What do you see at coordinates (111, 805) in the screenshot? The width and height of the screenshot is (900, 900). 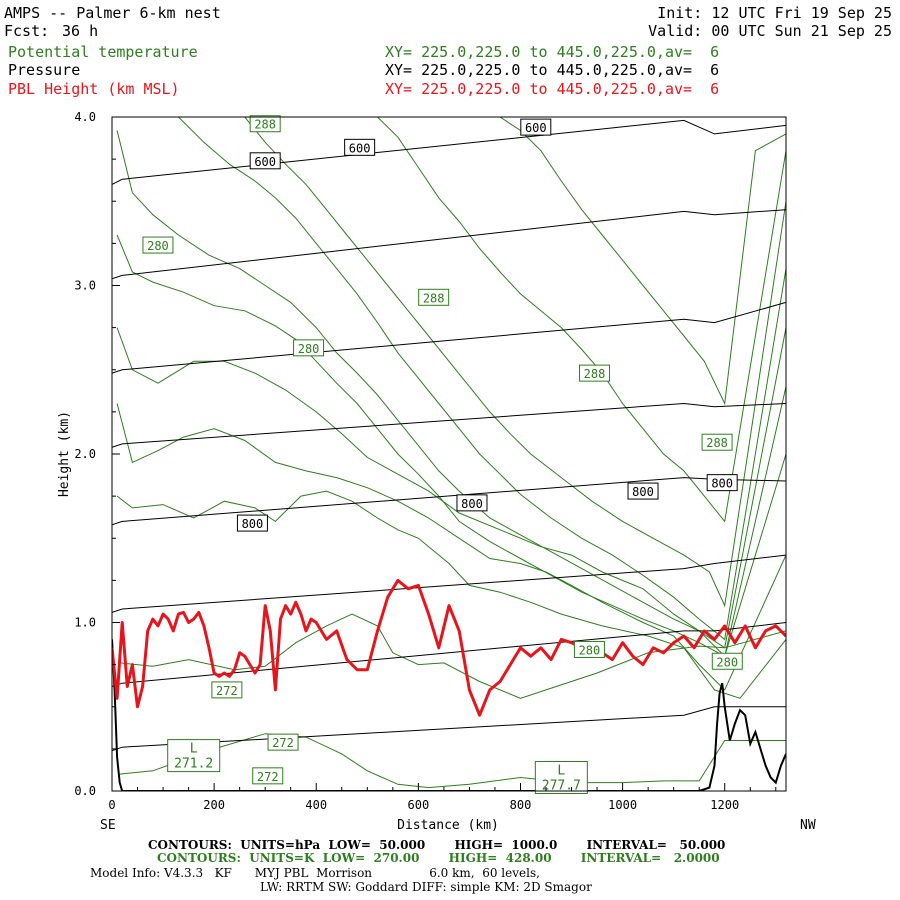 I see `x-tick-label-0: 0` at bounding box center [111, 805].